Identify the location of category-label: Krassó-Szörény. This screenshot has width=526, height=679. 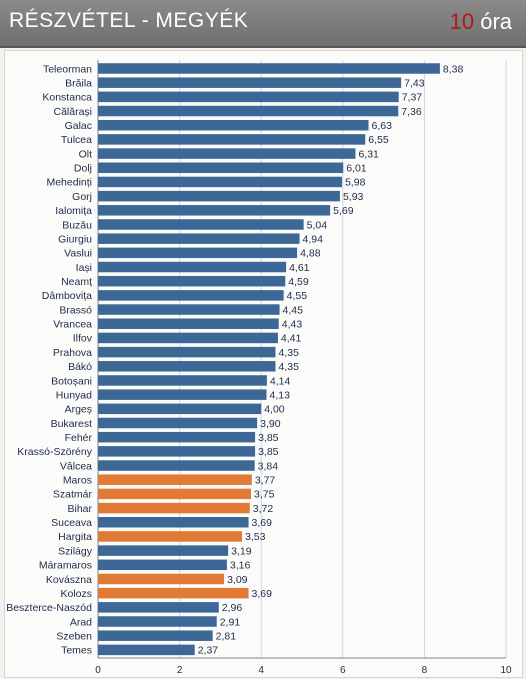
(54, 452).